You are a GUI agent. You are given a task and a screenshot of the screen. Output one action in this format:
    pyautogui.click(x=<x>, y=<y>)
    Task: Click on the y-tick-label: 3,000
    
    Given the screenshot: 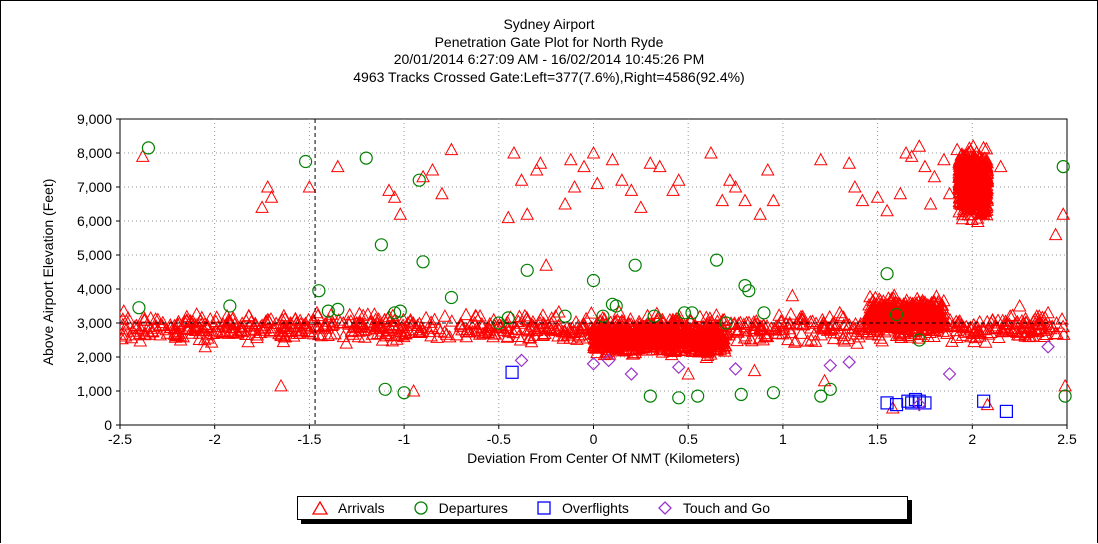 What is the action you would take?
    pyautogui.click(x=94, y=323)
    